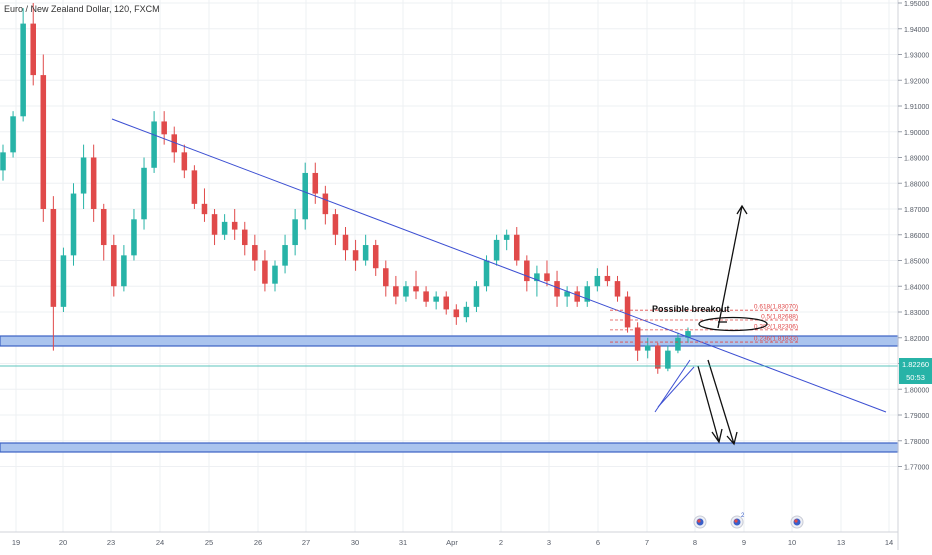  What do you see at coordinates (63, 542) in the screenshot?
I see `time-tick-label: 20` at bounding box center [63, 542].